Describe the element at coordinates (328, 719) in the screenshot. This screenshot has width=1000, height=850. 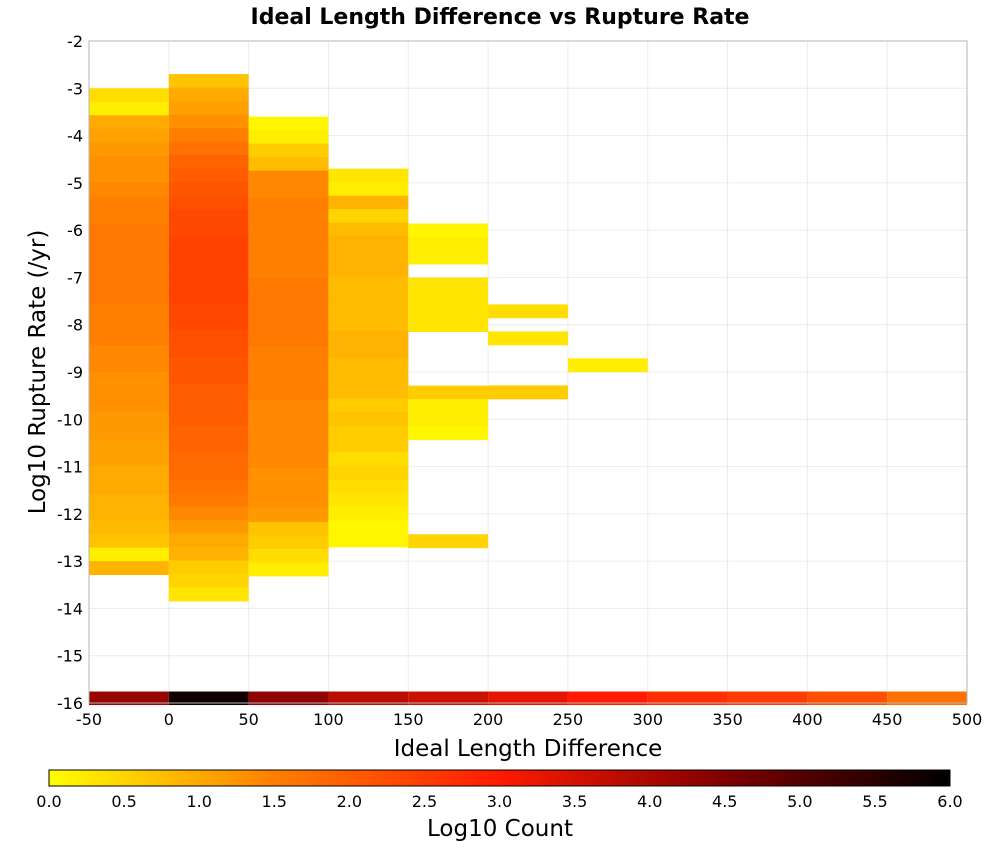
I see `x-tick-label-3: 100` at that location.